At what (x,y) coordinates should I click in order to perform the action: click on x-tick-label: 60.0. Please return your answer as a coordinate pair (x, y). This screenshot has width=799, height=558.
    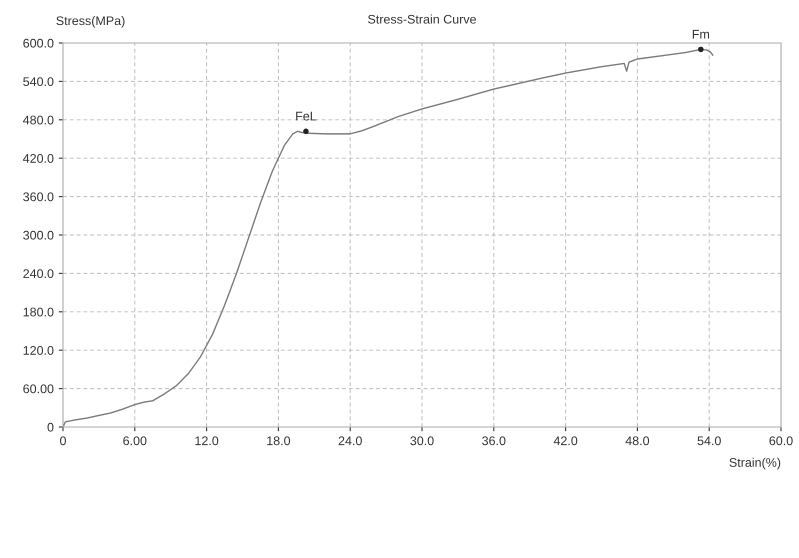
    Looking at the image, I should click on (781, 441).